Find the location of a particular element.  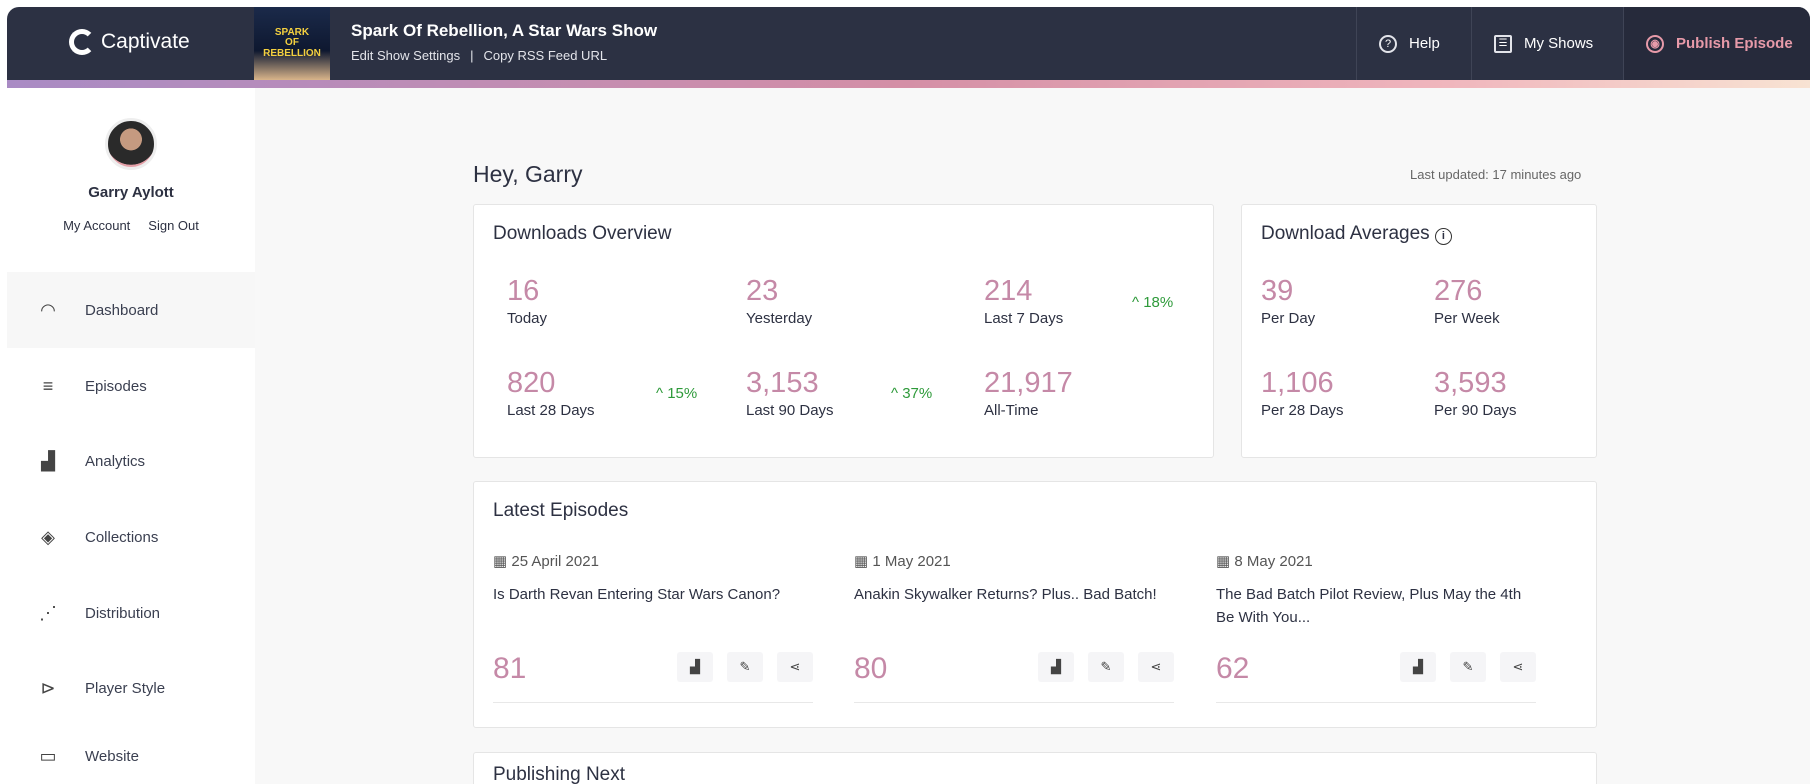

my-shows-button: ☰ My Shows is located at coordinates (1547, 43).